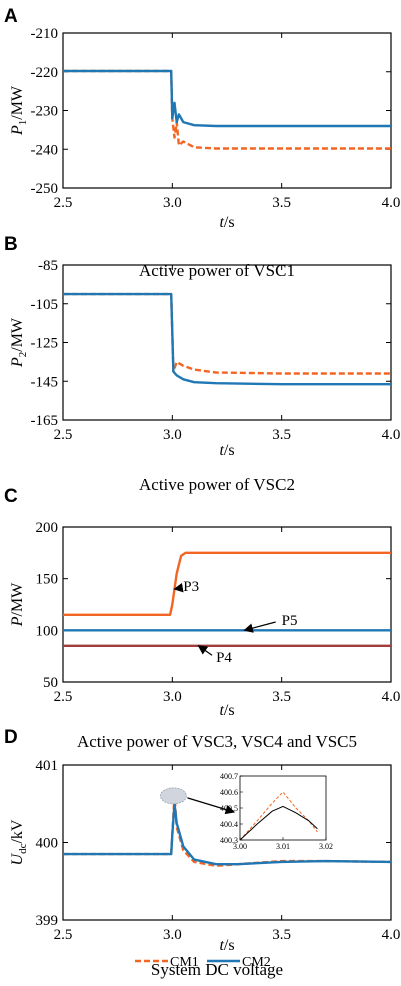 The image size is (401, 986). What do you see at coordinates (45, 421) in the screenshot?
I see `y-tick-label: -165` at bounding box center [45, 421].